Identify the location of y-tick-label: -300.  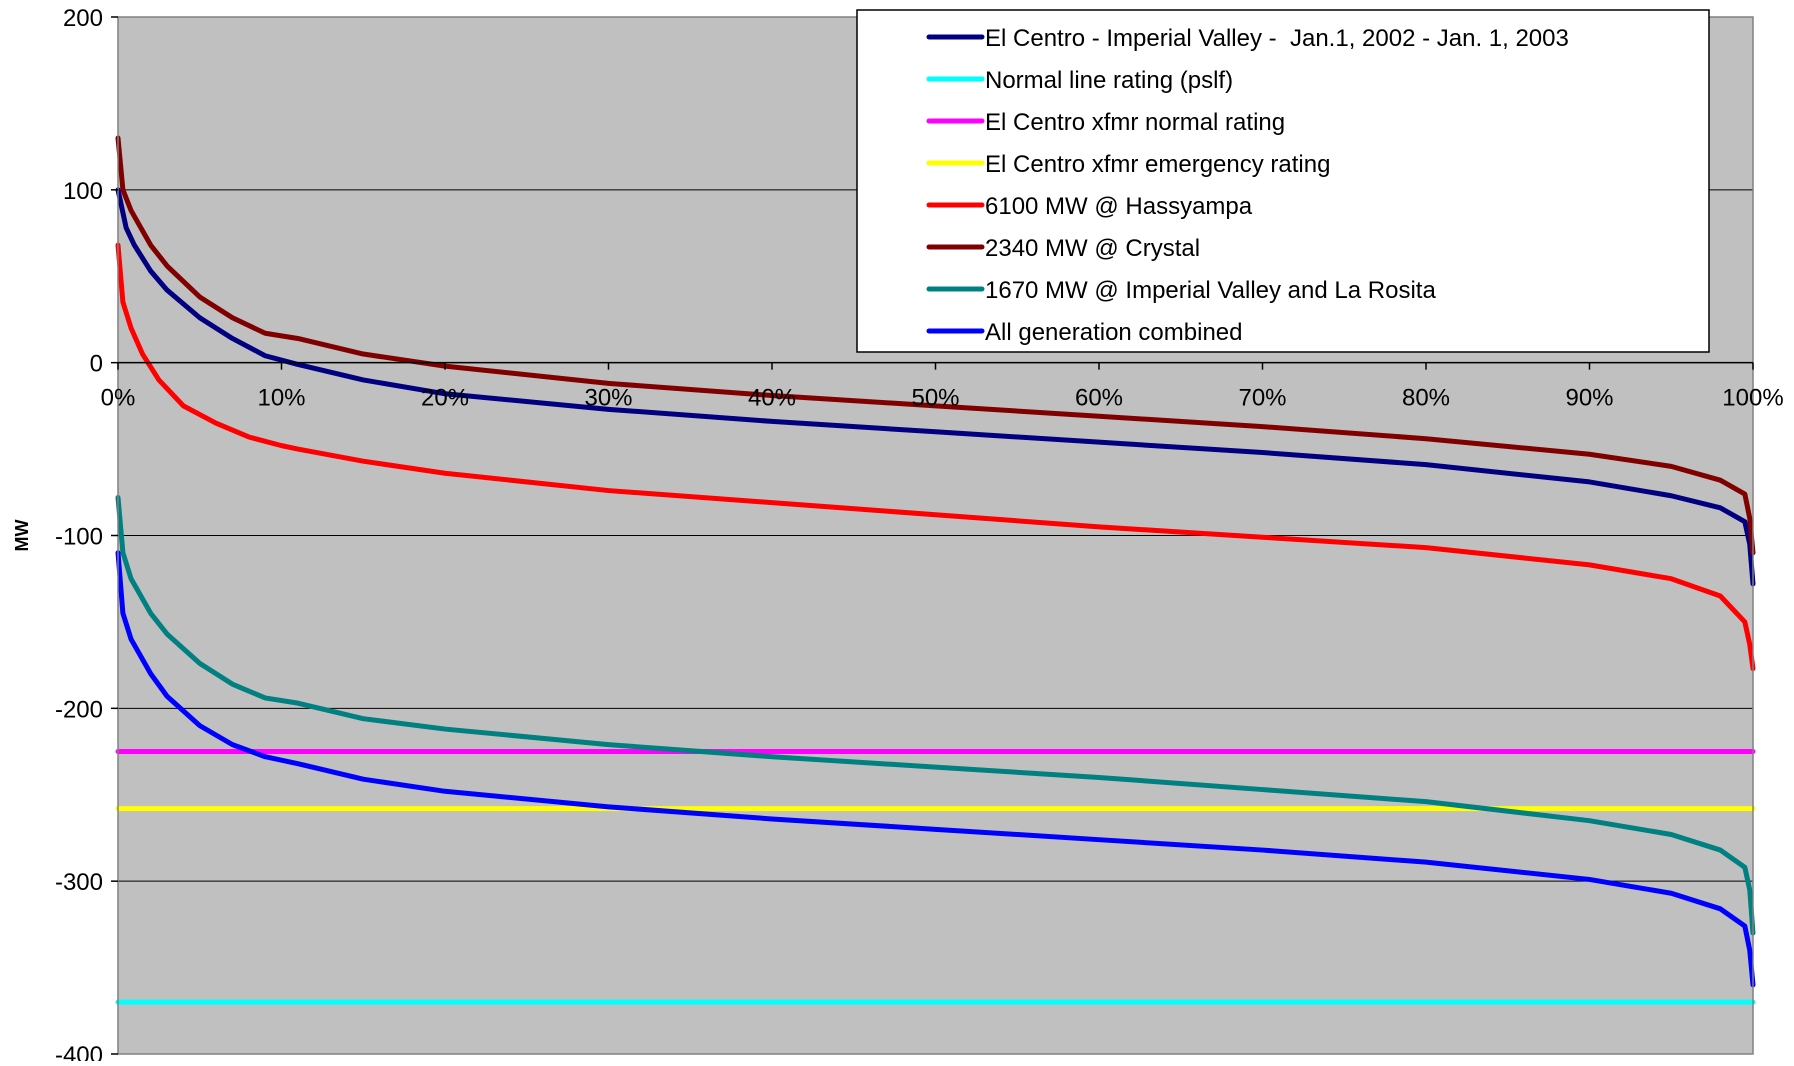
(79, 882).